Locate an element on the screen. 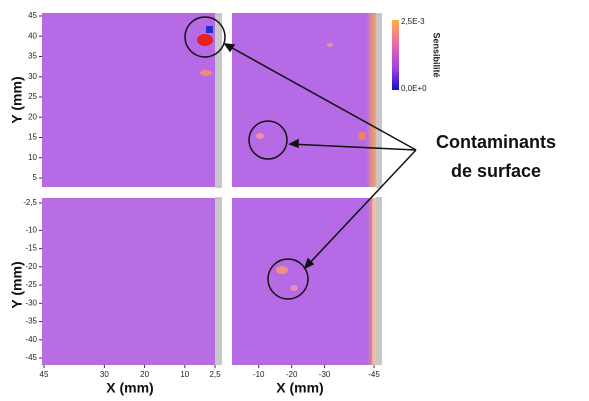  y-tick-label: 30 is located at coordinates (32, 76).